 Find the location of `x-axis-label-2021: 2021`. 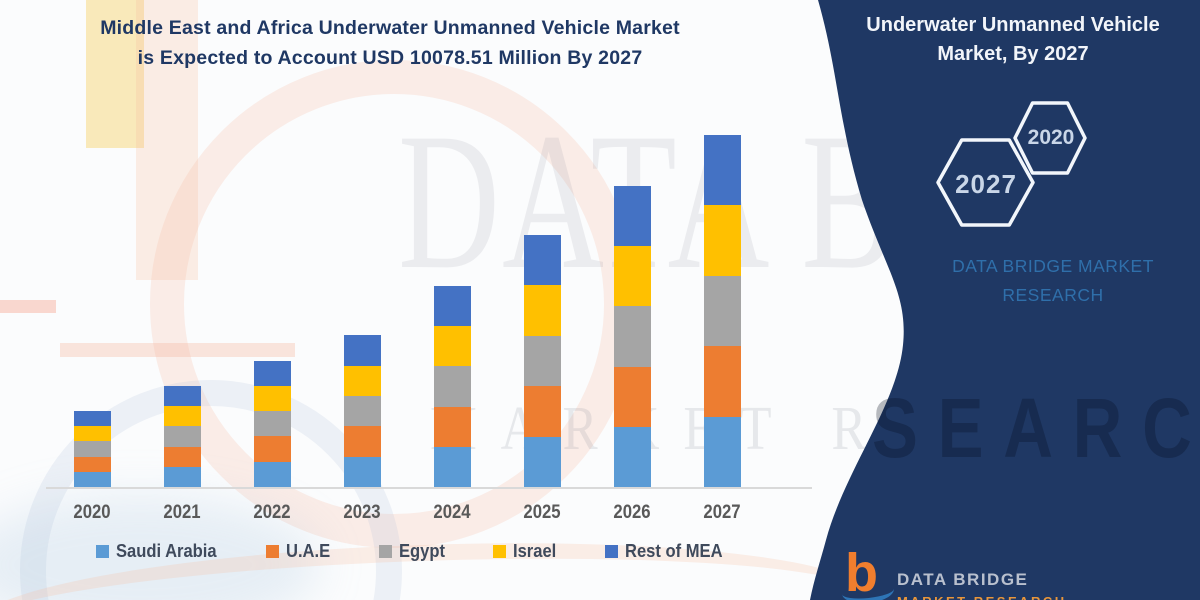

x-axis-label-2021: 2021 is located at coordinates (182, 512).